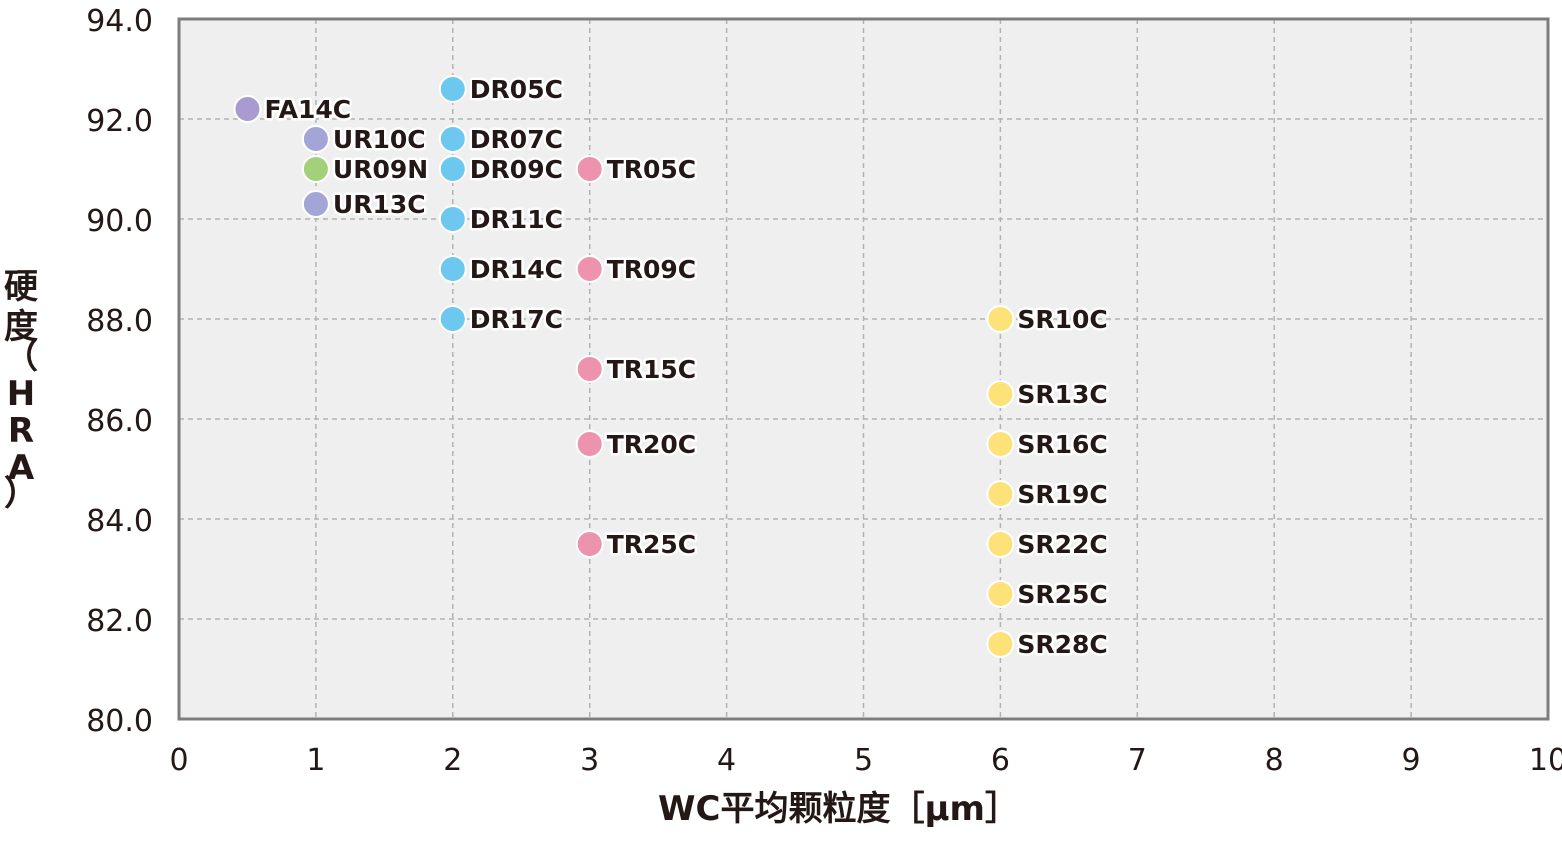 The height and width of the screenshot is (852, 1562). What do you see at coordinates (589, 369) in the screenshot?
I see `point-tr15c` at bounding box center [589, 369].